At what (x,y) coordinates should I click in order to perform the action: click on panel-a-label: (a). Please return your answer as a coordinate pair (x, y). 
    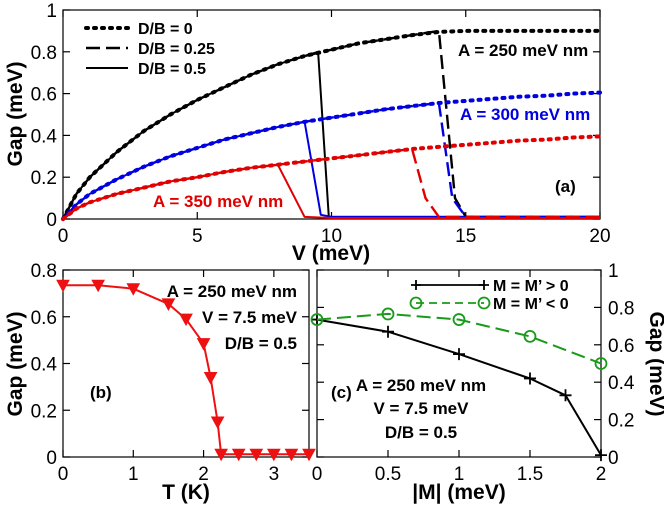
    Looking at the image, I should click on (565, 186).